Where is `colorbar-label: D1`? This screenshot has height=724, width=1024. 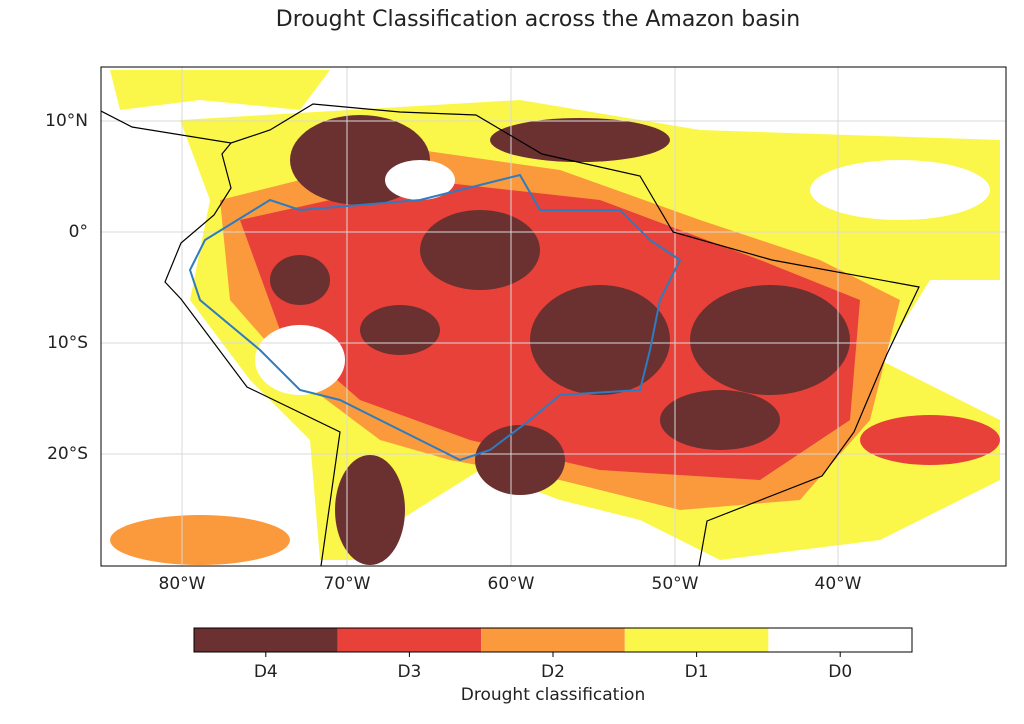
colorbar-label: D1 is located at coordinates (697, 672).